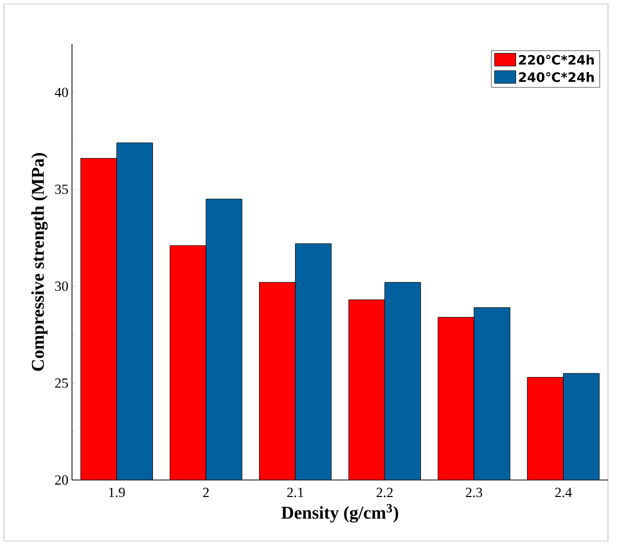 This screenshot has height=545, width=622. What do you see at coordinates (474, 493) in the screenshot?
I see `x-tick-label: 2.3` at bounding box center [474, 493].